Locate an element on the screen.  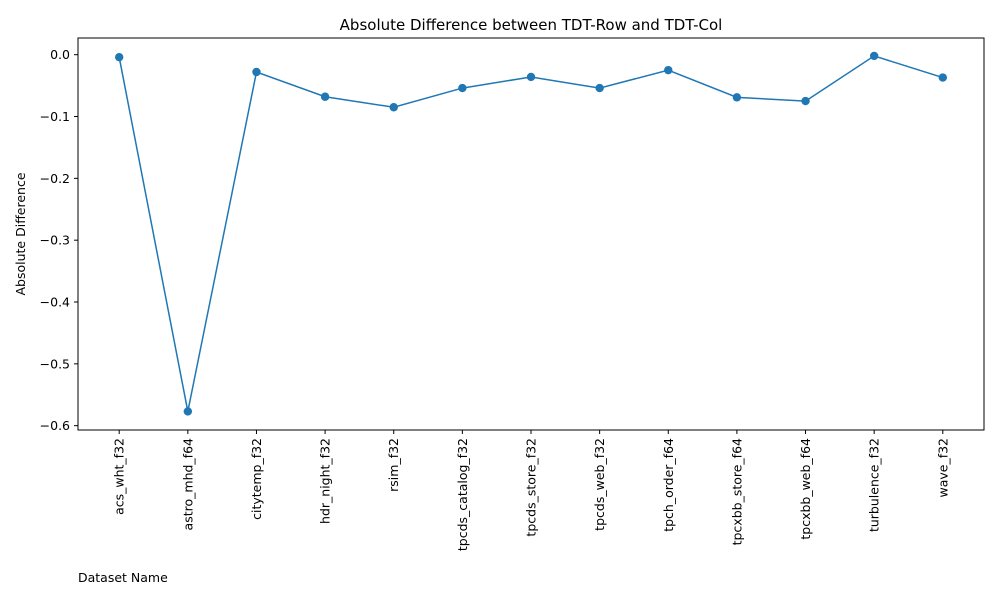
x-axis-label: Dataset Name is located at coordinates (123, 577).